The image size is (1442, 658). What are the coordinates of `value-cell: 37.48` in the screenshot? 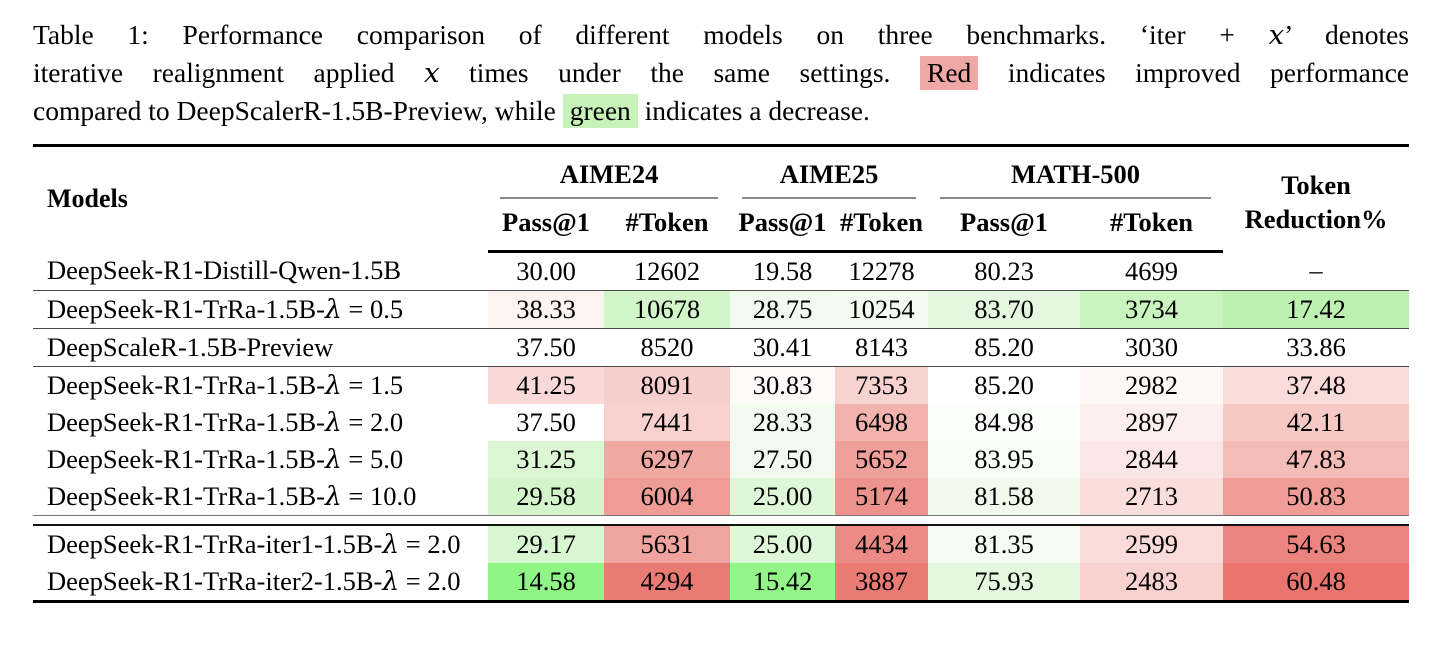 It's located at (1316, 385).